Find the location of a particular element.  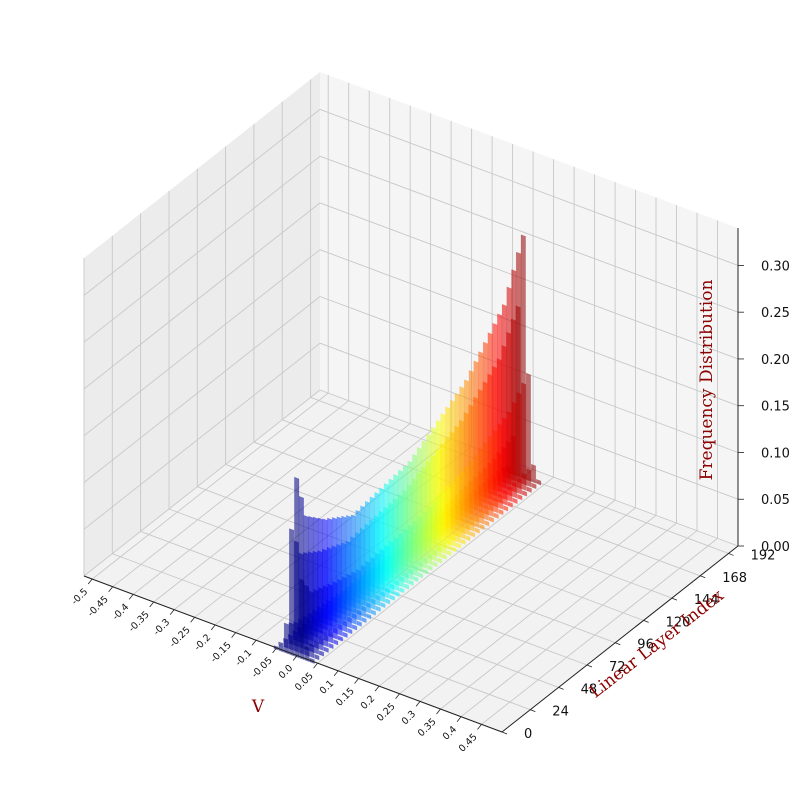

x-axis-label: V is located at coordinates (258, 707).